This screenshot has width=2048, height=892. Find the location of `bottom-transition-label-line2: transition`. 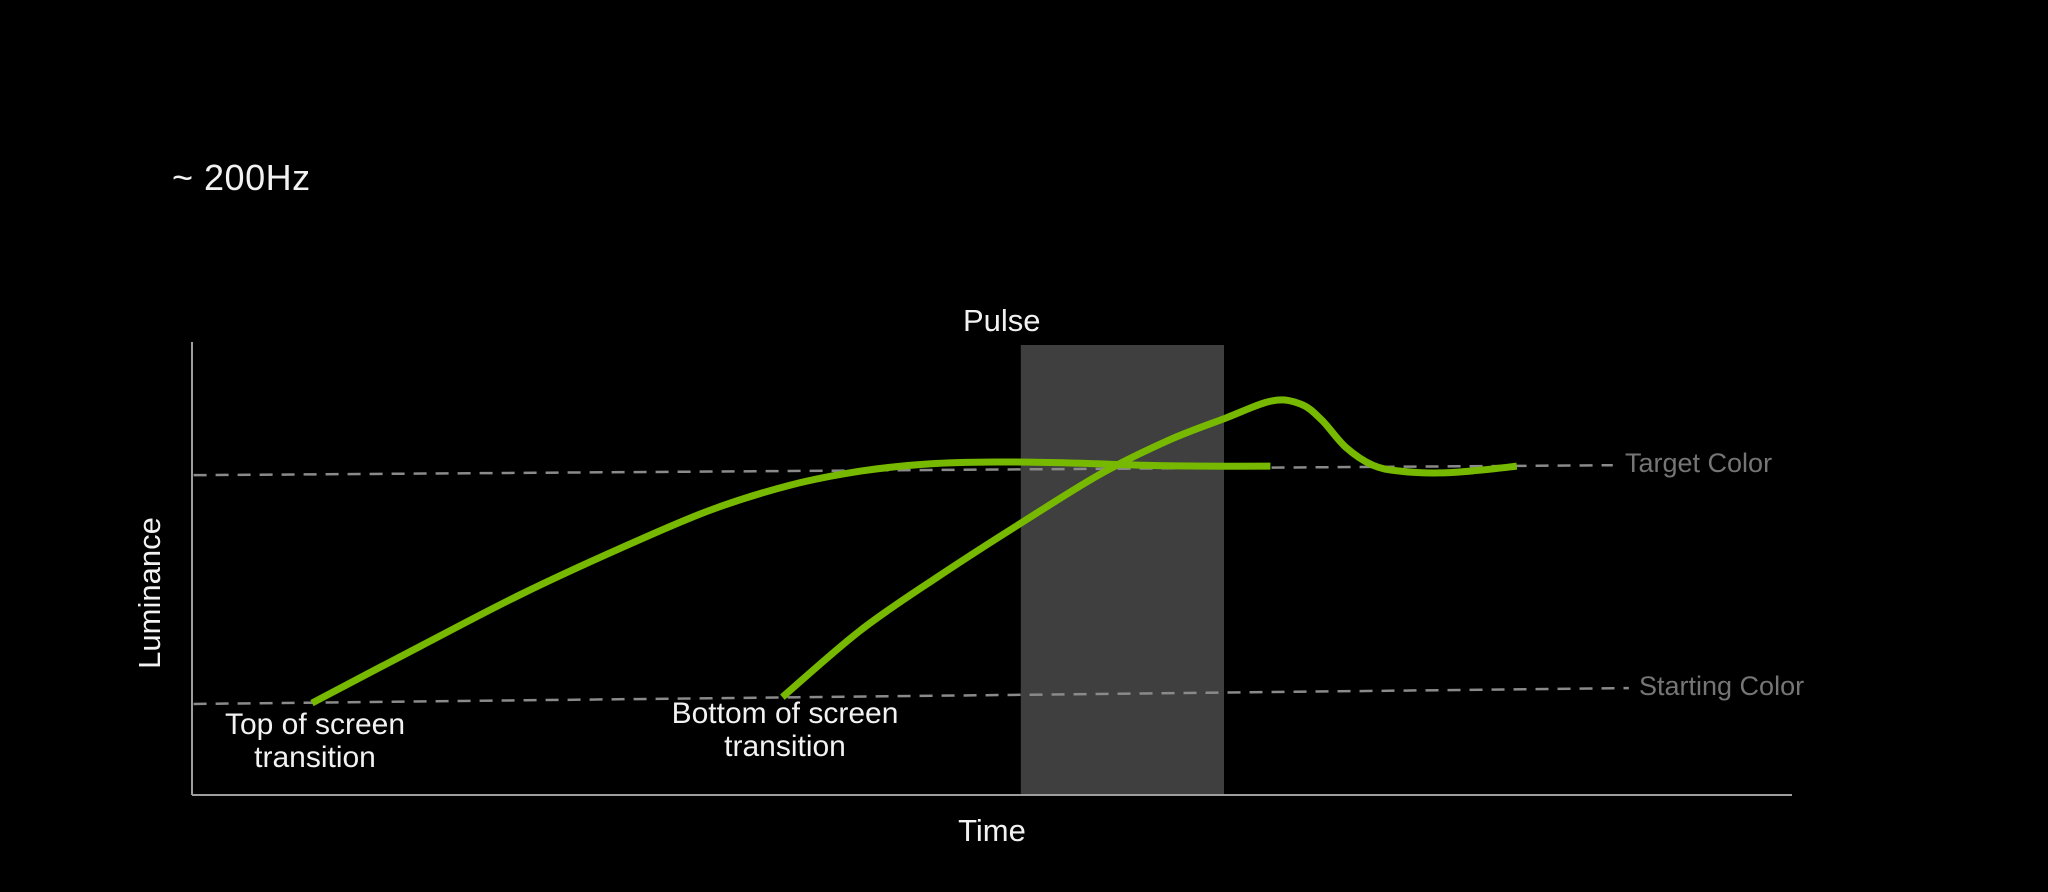

bottom-transition-label-line2: transition is located at coordinates (785, 746).